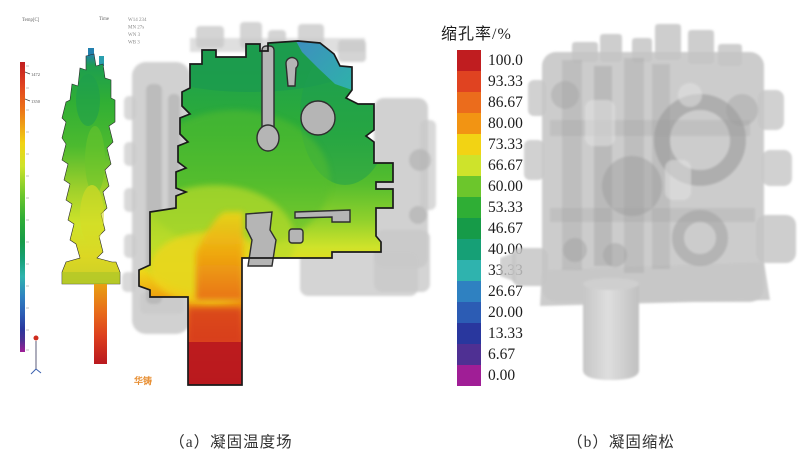 Image resolution: width=800 pixels, height=460 pixels. What do you see at coordinates (35, 74) in the screenshot?
I see `tiny-marker-1: 1472` at bounding box center [35, 74].